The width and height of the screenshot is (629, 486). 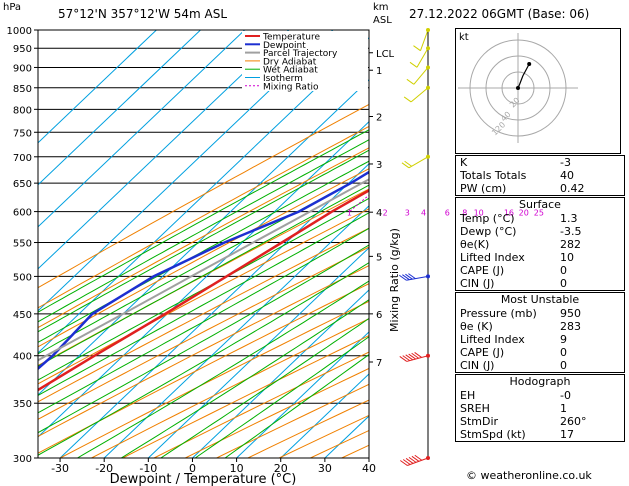 What do you see at coordinates (524, 76) in the screenshot?
I see `hodograph-trace` at bounding box center [524, 76].